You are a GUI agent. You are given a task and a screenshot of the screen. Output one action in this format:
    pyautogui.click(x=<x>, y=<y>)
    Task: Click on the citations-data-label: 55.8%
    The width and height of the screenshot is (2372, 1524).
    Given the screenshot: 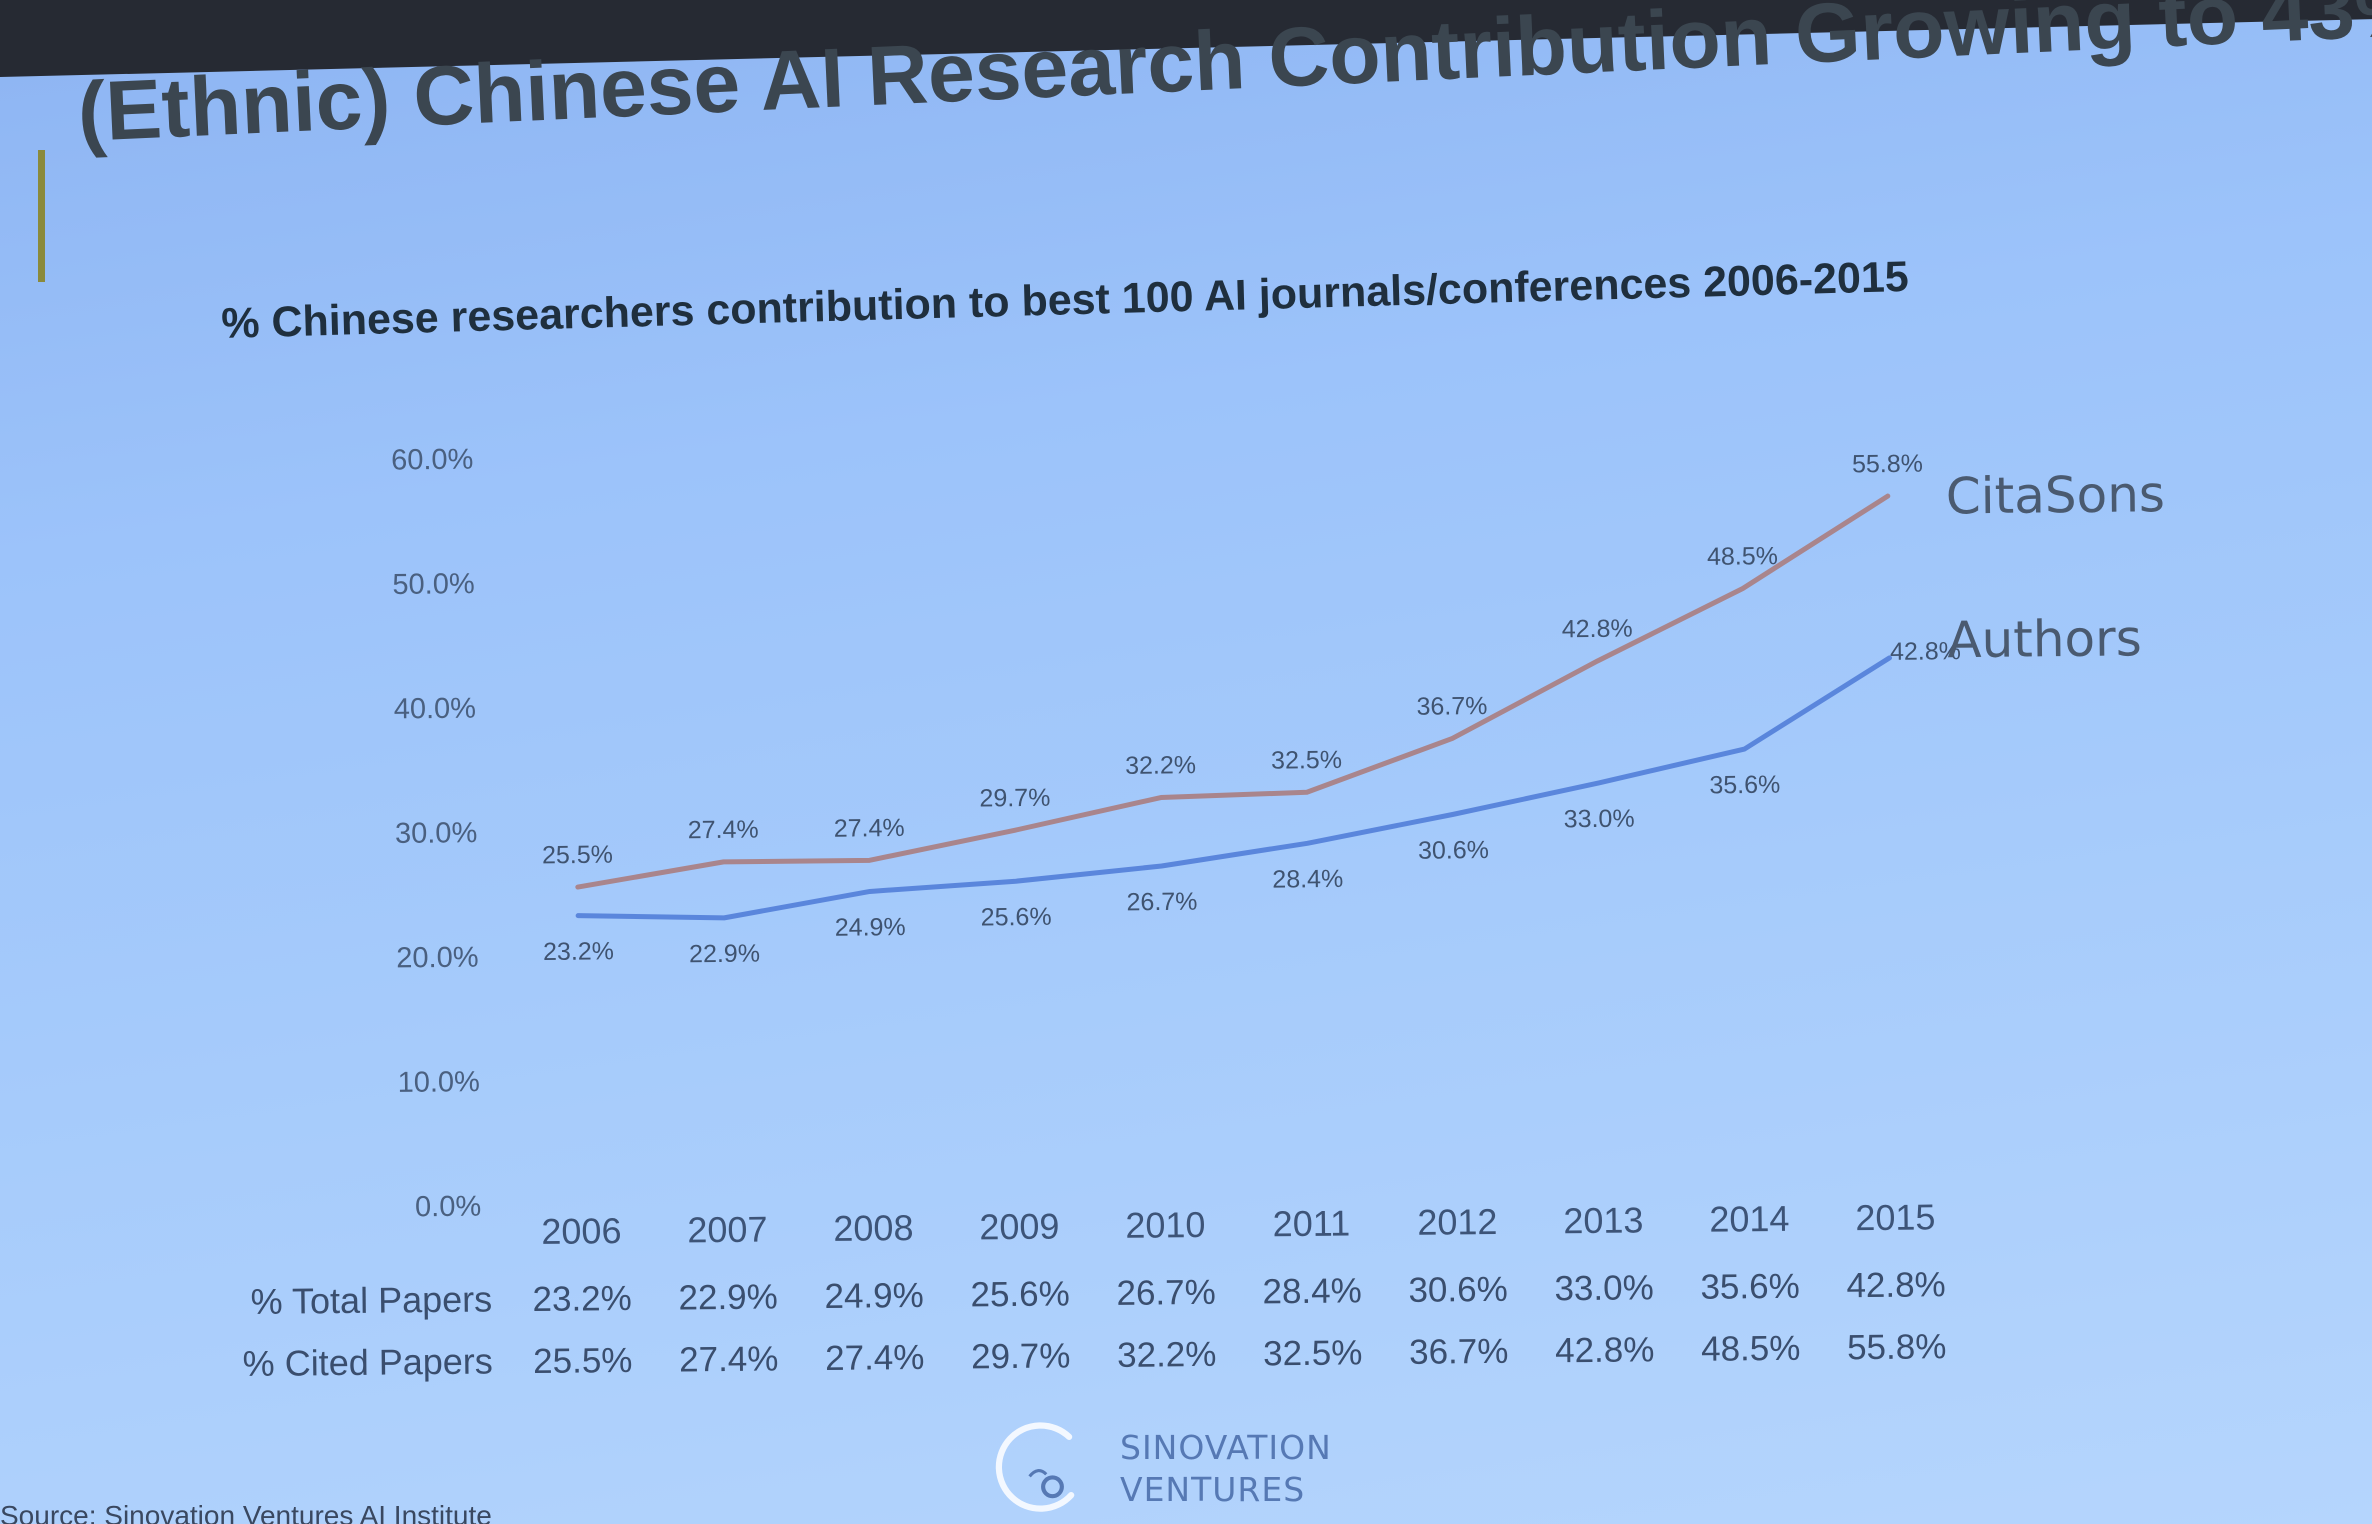 What is the action you would take?
    pyautogui.click(x=1887, y=464)
    